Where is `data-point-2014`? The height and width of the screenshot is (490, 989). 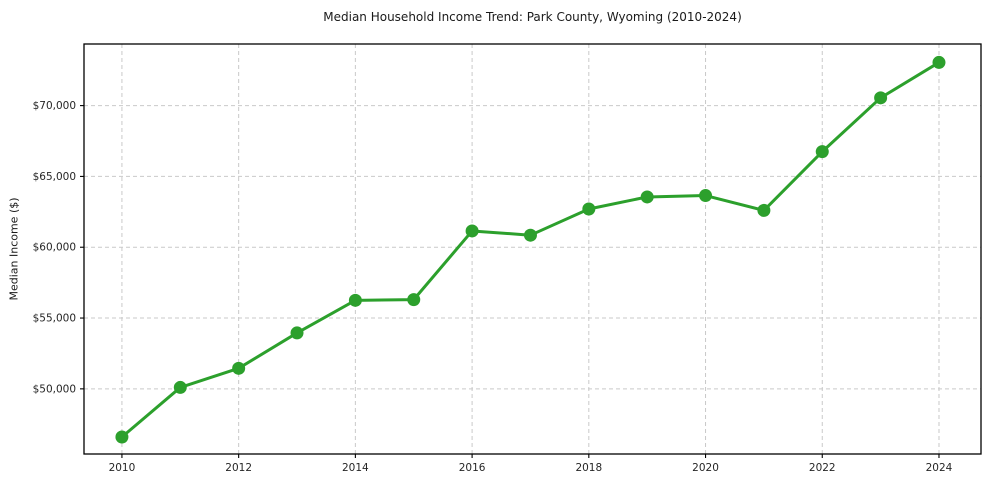
data-point-2014 is located at coordinates (355, 300).